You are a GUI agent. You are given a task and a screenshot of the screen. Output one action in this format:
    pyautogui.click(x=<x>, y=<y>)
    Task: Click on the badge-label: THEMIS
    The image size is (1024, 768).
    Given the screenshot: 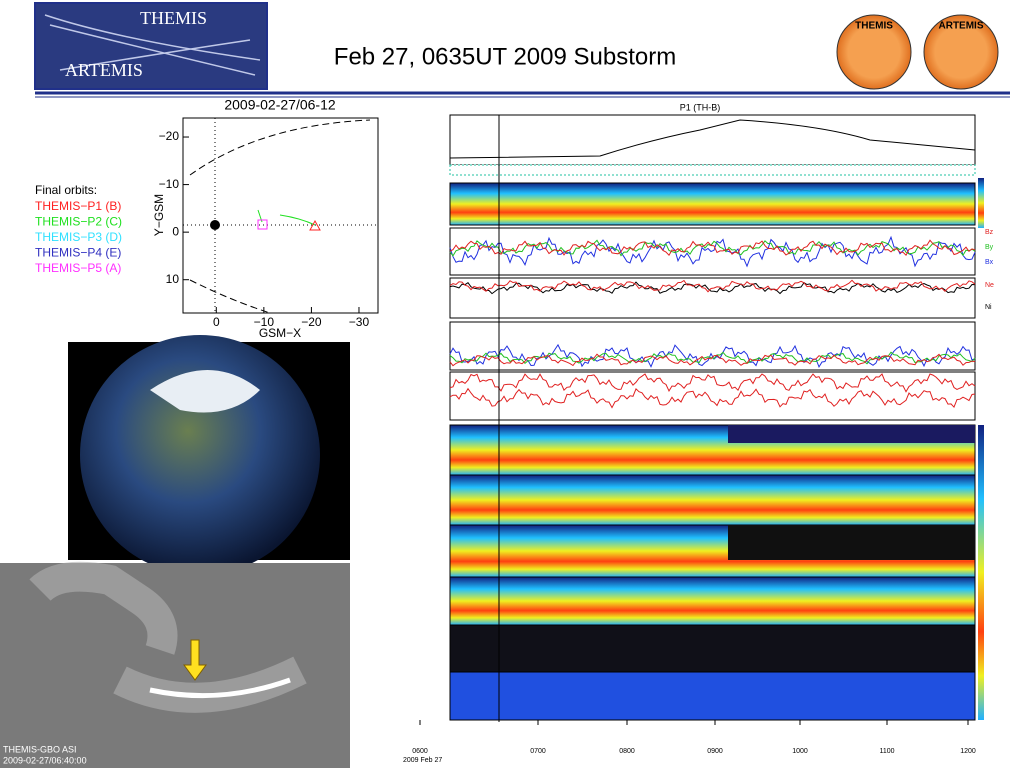 What is the action you would take?
    pyautogui.click(x=874, y=26)
    